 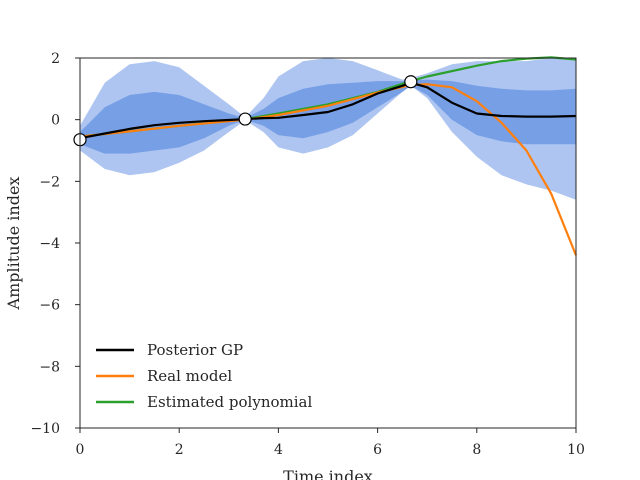 I want to click on inner-confidence-band, so click(x=328, y=116).